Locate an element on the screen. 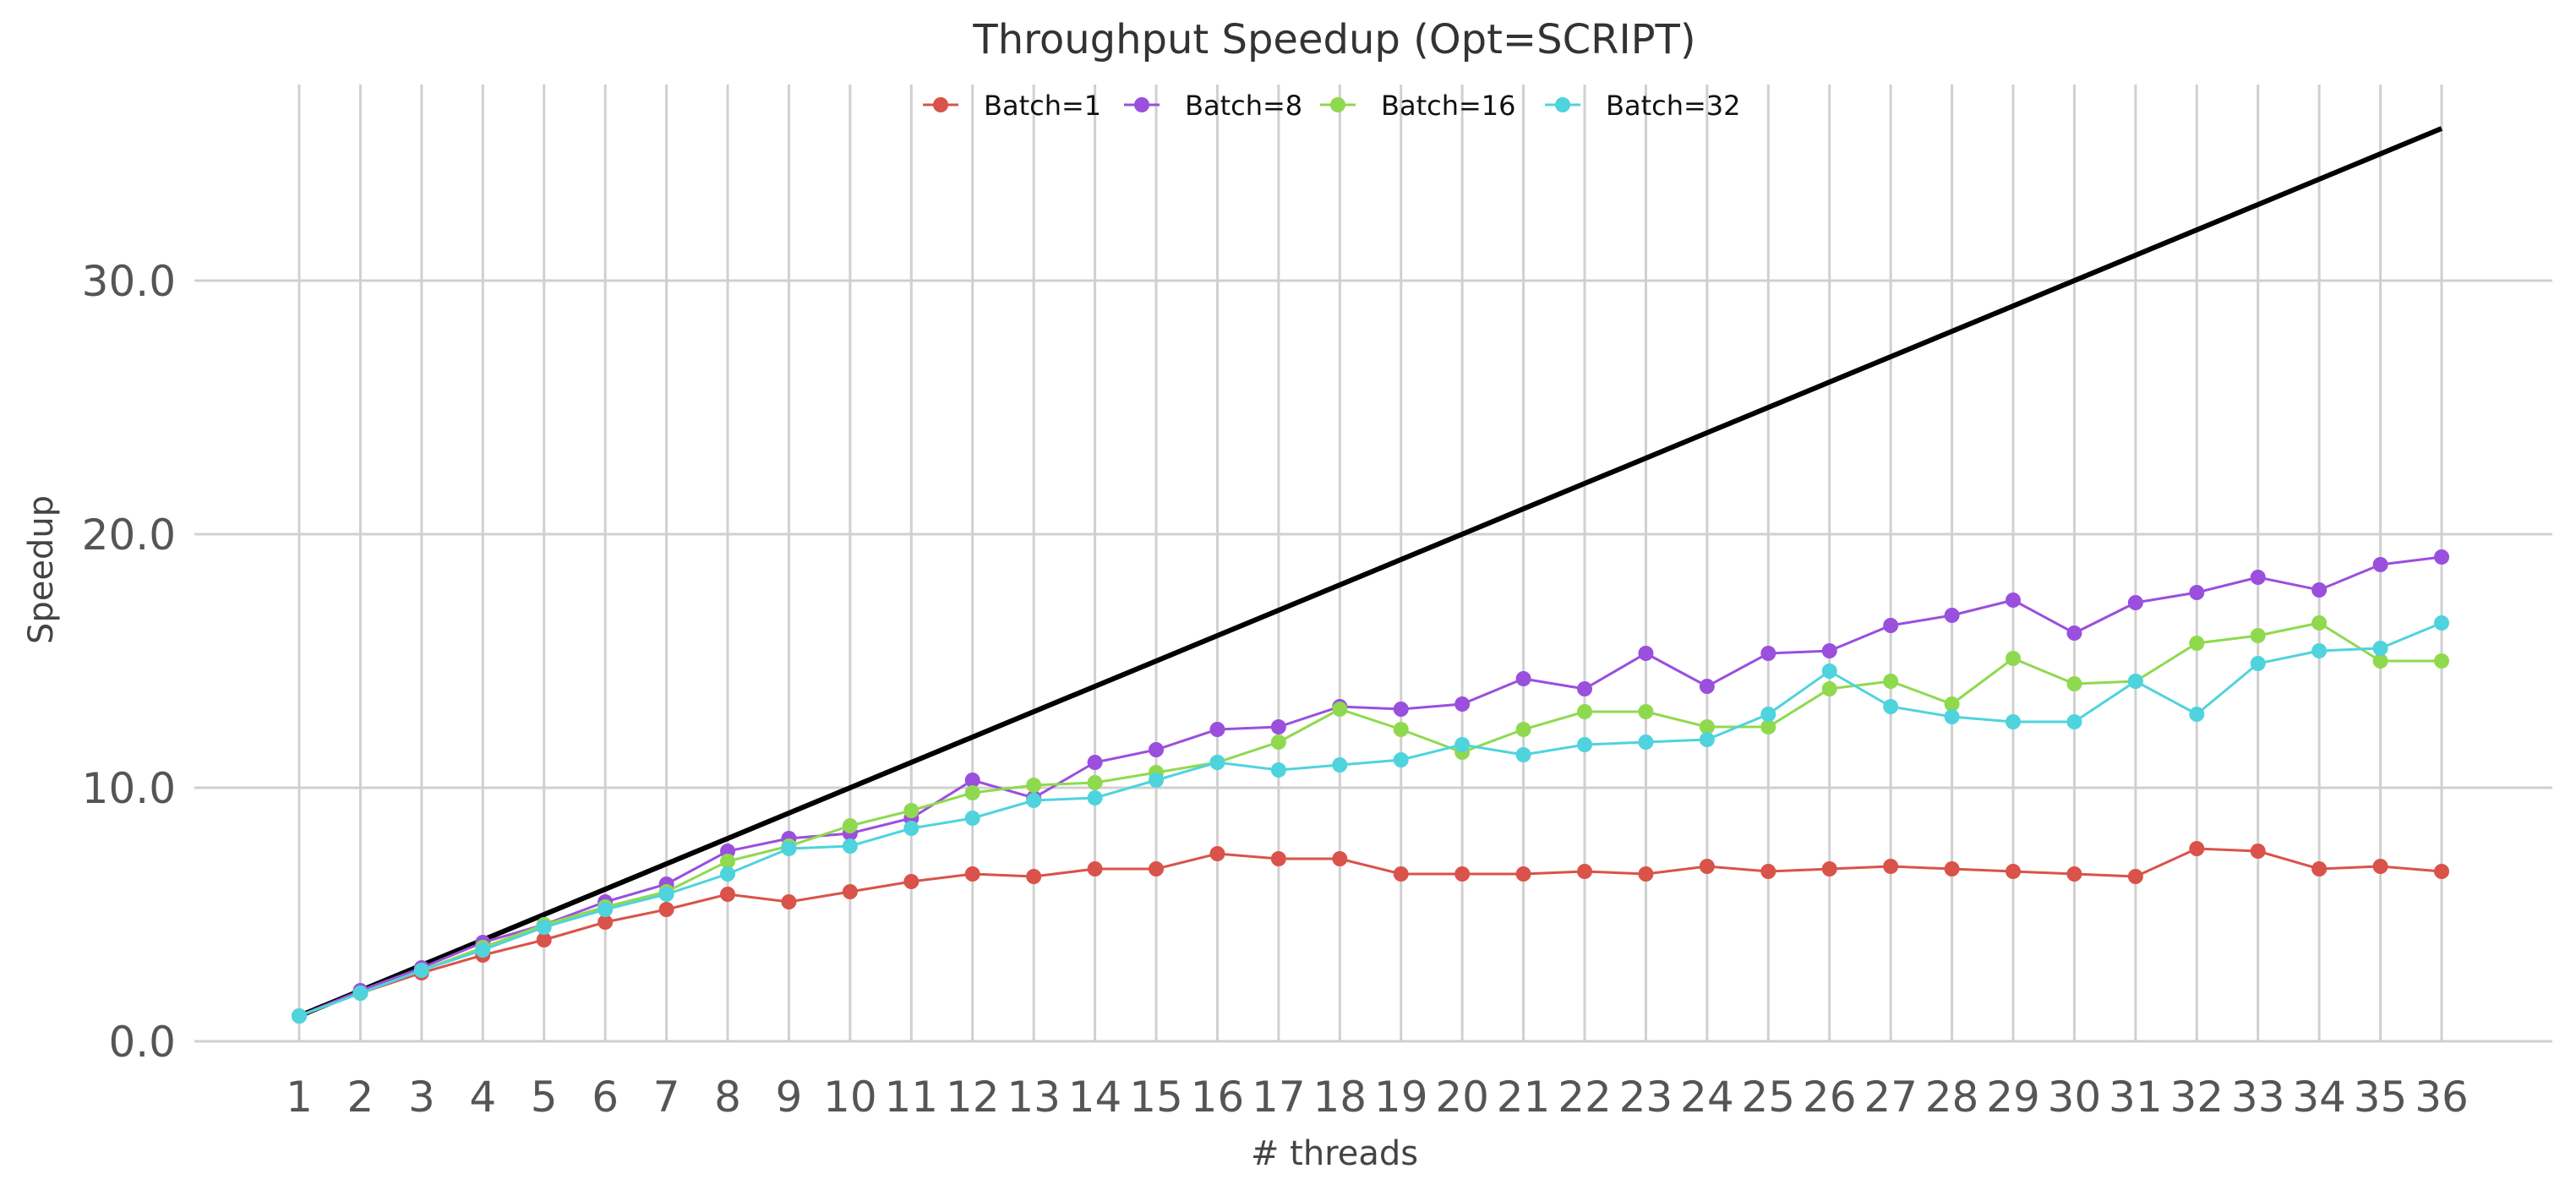 The image size is (2576, 1196). legend-label: Batch=1 is located at coordinates (1042, 106).